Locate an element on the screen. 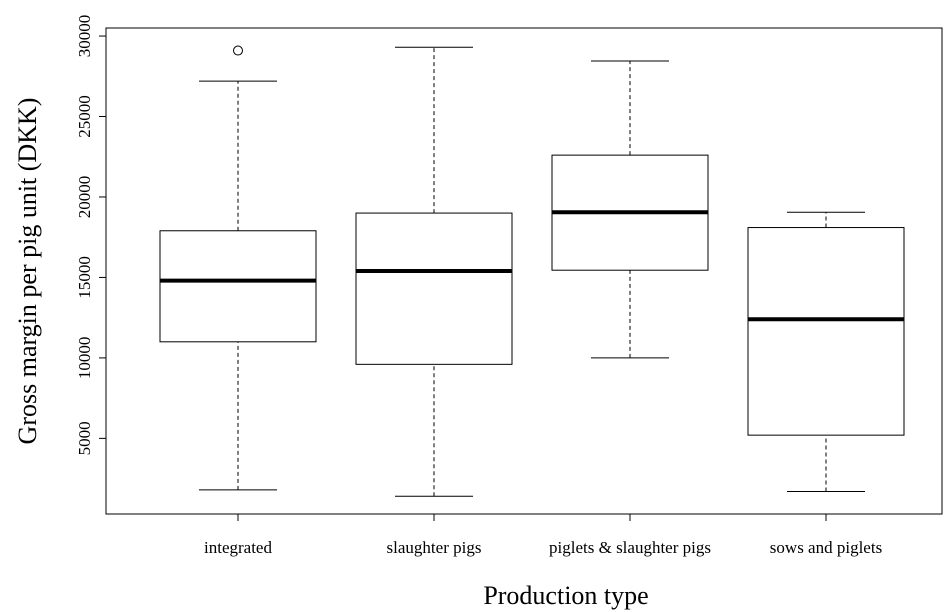  x-tick-label: integrated is located at coordinates (238, 547).